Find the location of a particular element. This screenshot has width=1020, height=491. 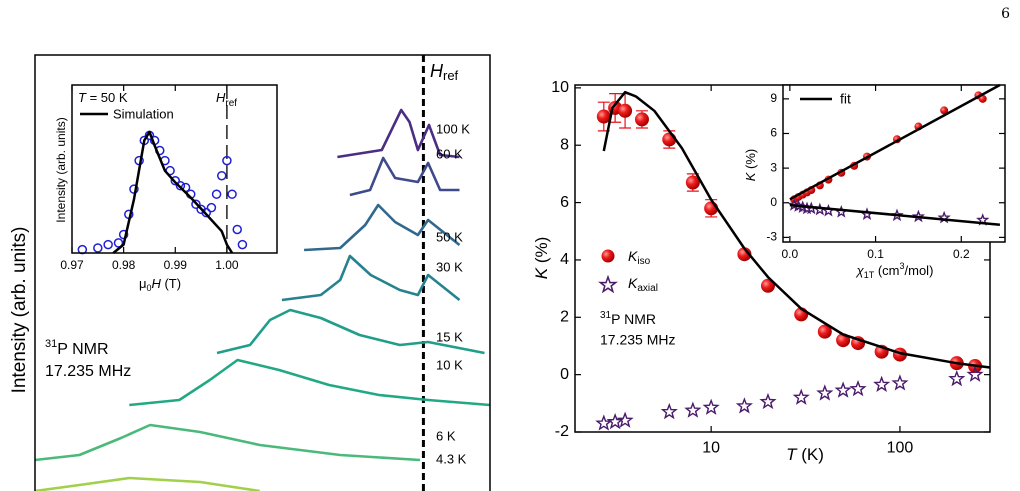

y-axis-label: K (%) is located at coordinates (750, 165).